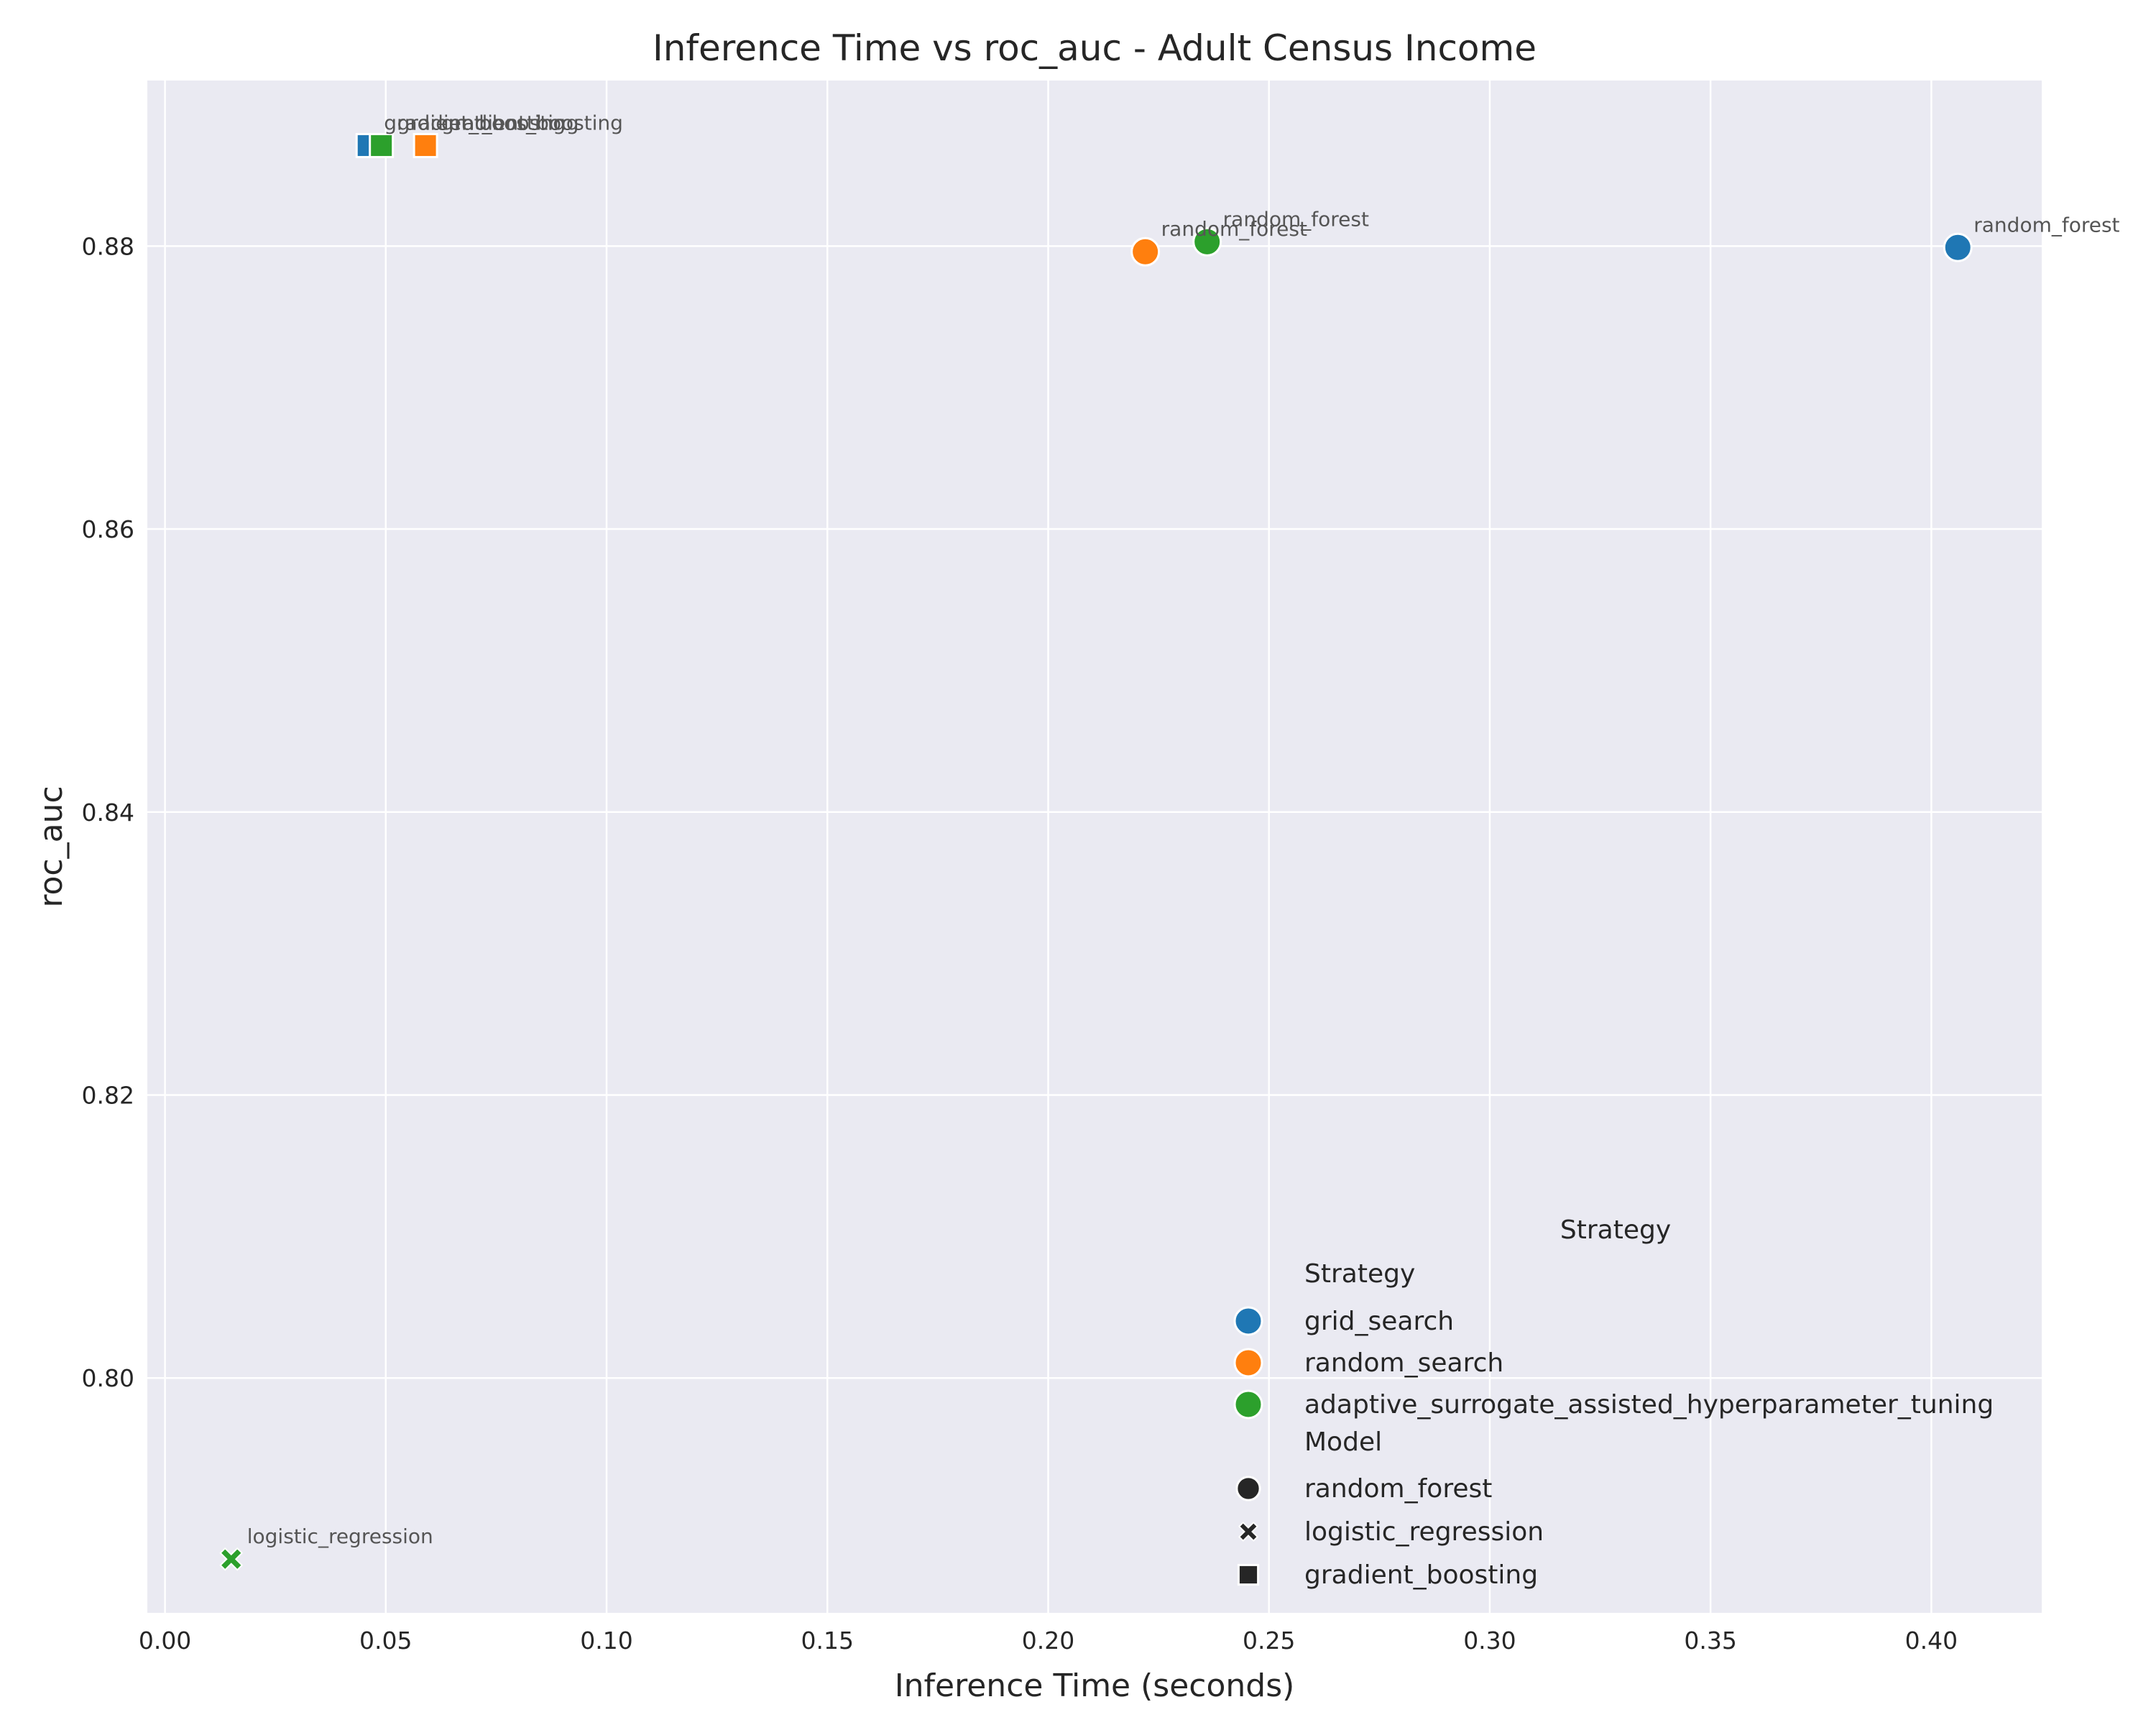 This screenshot has width=2156, height=1725. Describe the element at coordinates (382, 146) in the screenshot. I see `point-adaptive_surrogate_assisted_hyperparameter_tuning-gradient_boosting` at that location.